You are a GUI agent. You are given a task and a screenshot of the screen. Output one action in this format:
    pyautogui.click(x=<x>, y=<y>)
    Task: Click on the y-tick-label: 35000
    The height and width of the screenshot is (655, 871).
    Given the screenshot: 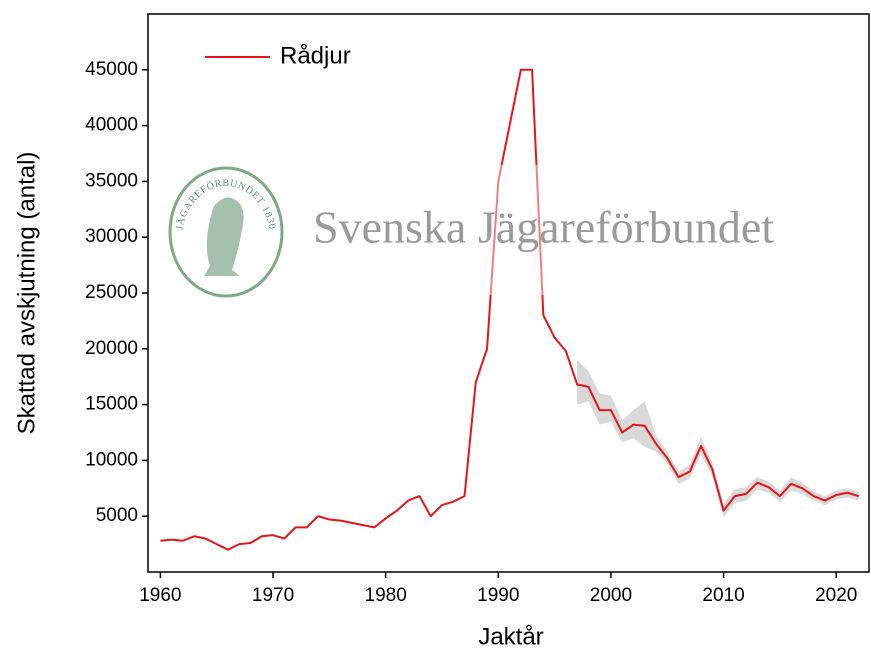 What is the action you would take?
    pyautogui.click(x=111, y=180)
    